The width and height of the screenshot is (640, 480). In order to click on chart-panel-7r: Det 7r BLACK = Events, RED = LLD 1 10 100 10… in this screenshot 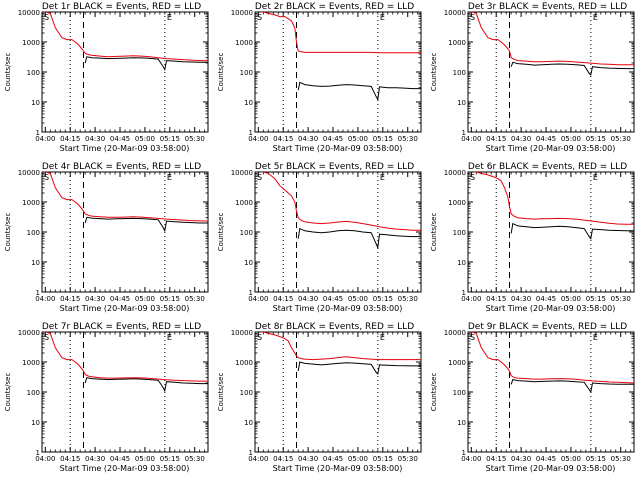, I will do `click(106, 397)`.